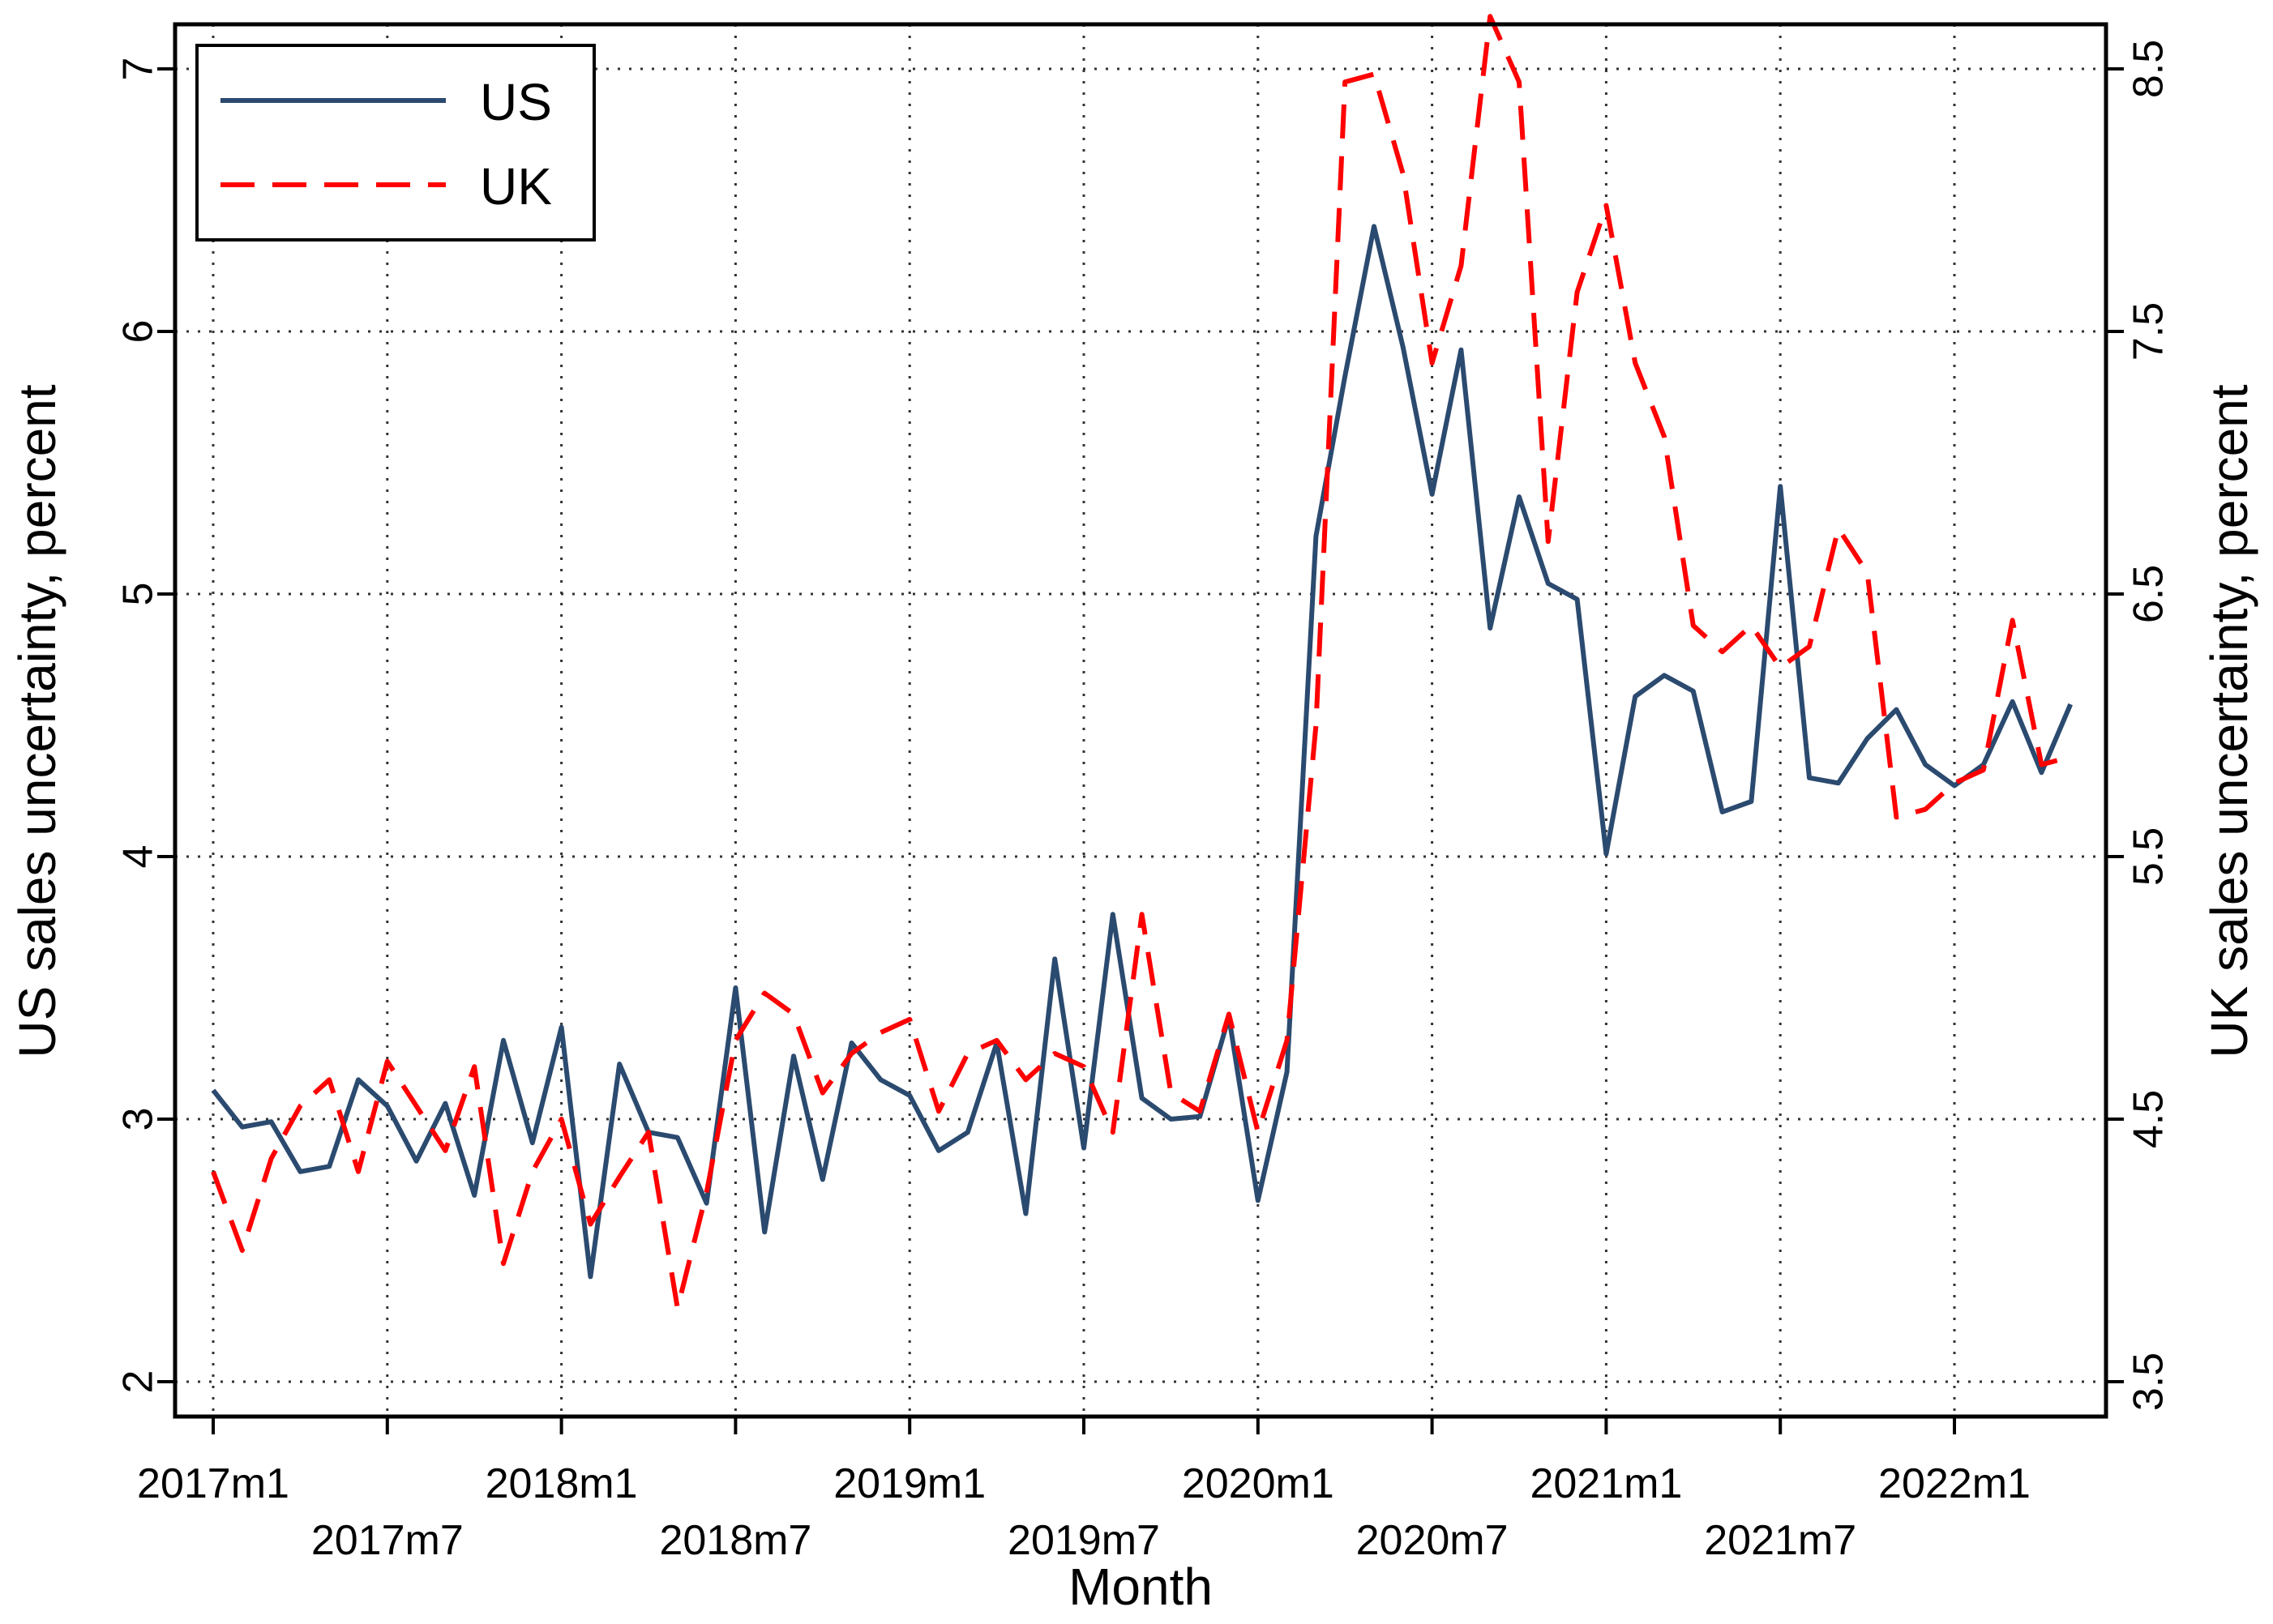  What do you see at coordinates (139, 594) in the screenshot?
I see `y-tick-label: 5` at bounding box center [139, 594].